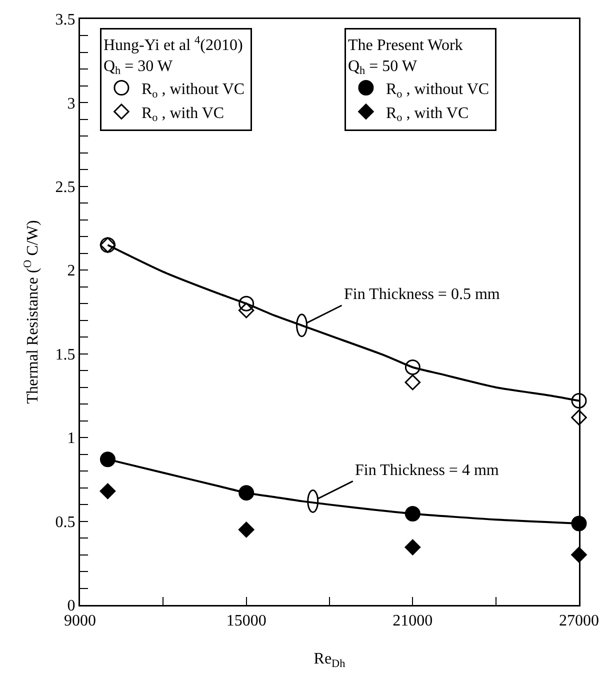 The width and height of the screenshot is (611, 675). I want to click on y-tick-label: 1.5, so click(65, 355).